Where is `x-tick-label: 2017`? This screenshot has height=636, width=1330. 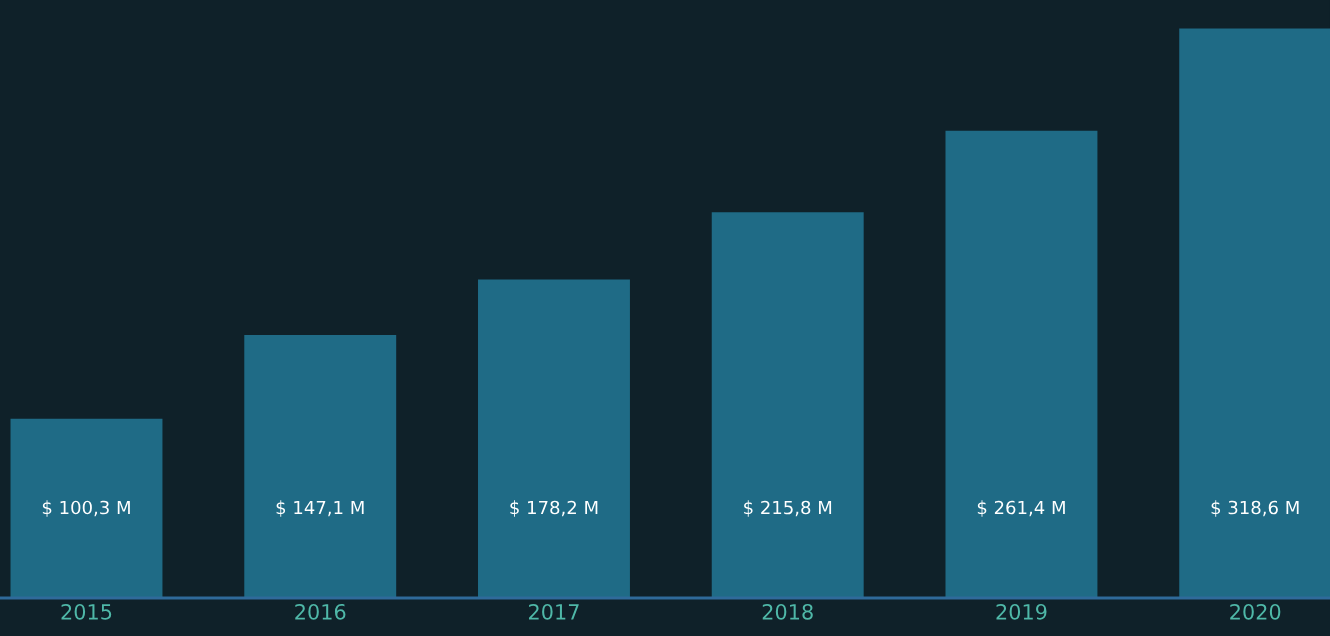 x-tick-label: 2017 is located at coordinates (553, 611).